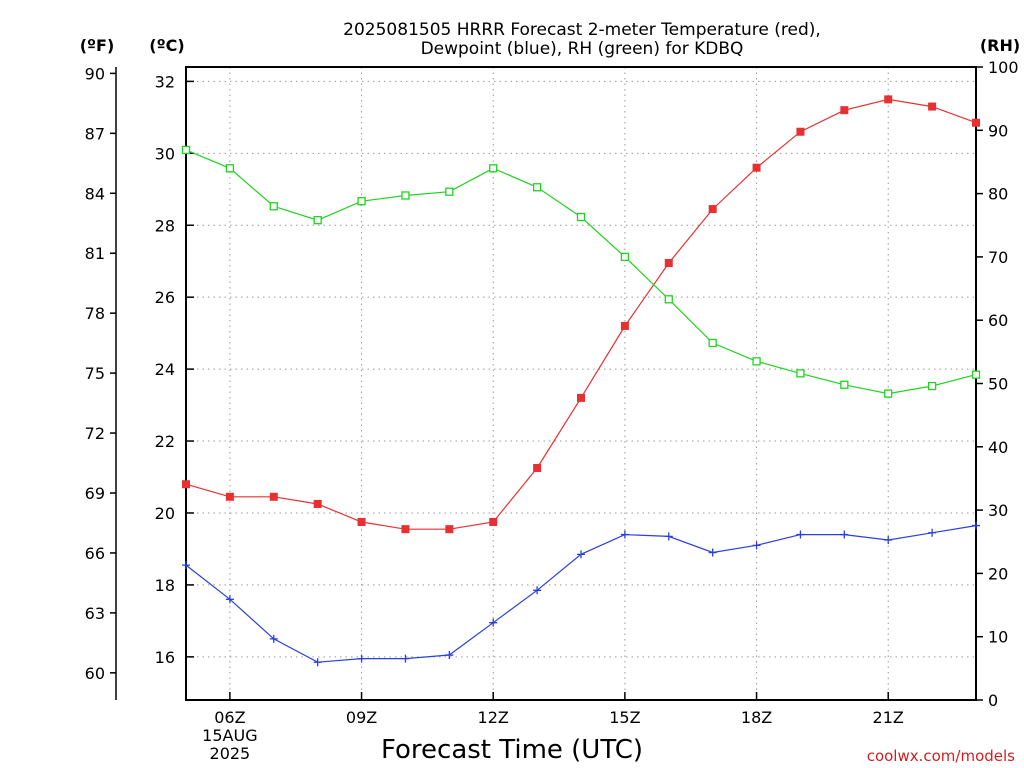  I want to click on rh-tick-label: 100, so click(1003, 67).